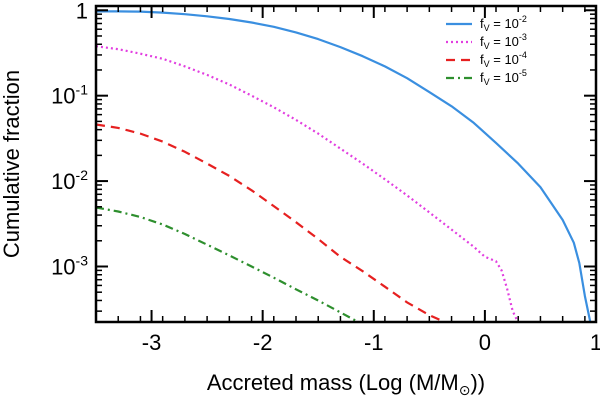  I want to click on legend: fV = 10-2fV = 10-3fV = 10-4fV = 10-5, so click(486, 50).